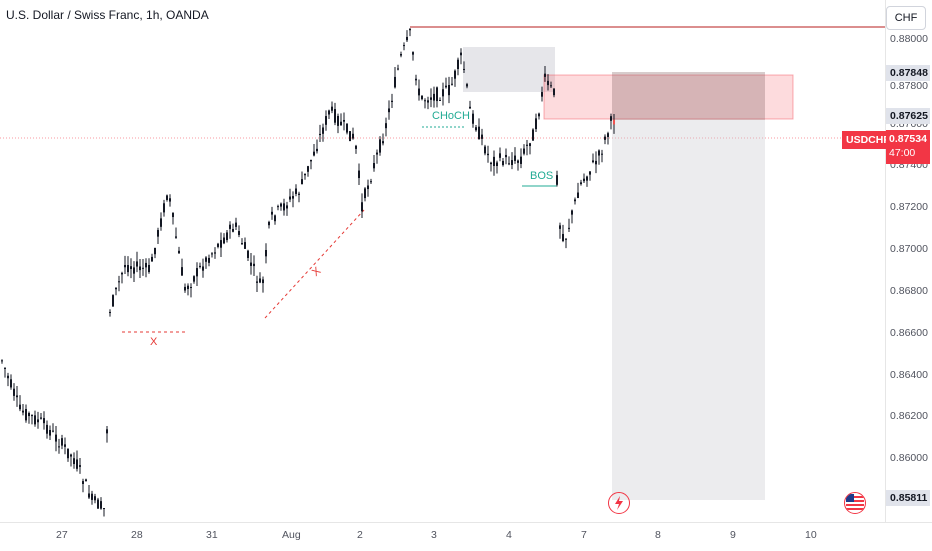 The image size is (932, 551). What do you see at coordinates (908, 498) in the screenshot?
I see `price-tag-lower: 0.85811` at bounding box center [908, 498].